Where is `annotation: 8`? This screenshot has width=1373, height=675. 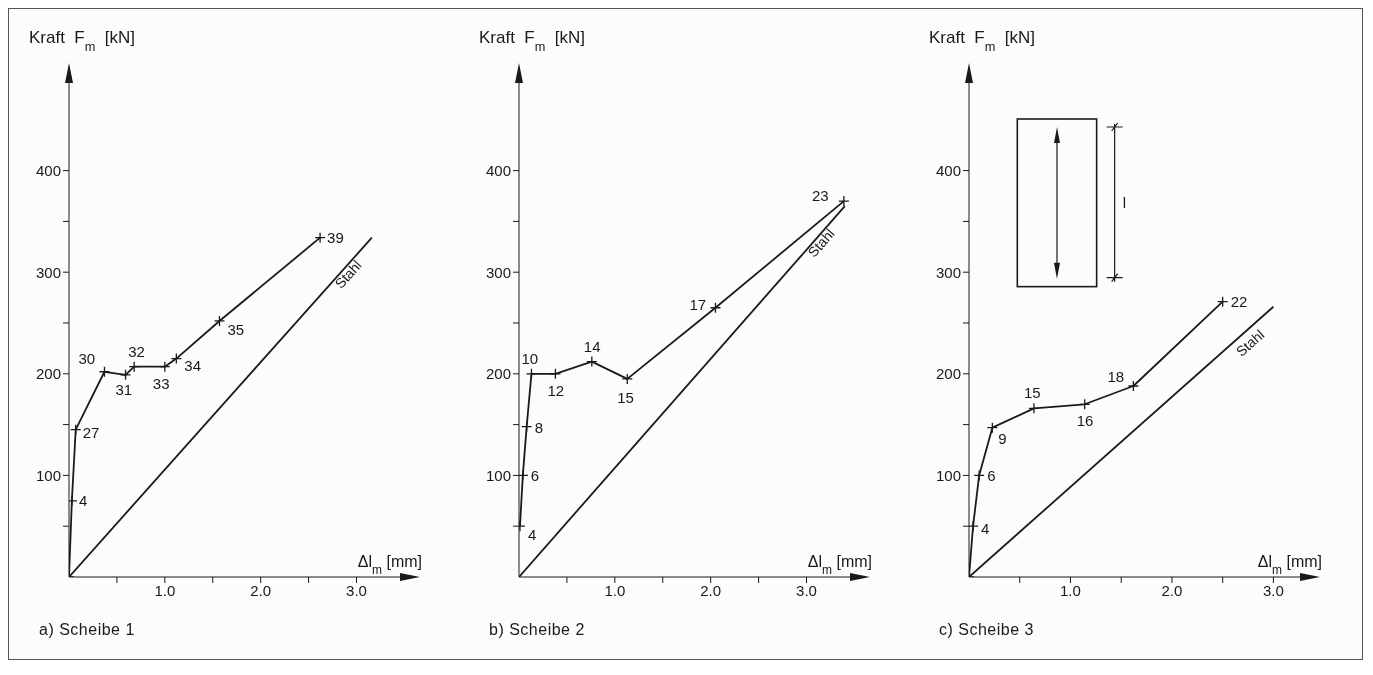 annotation: 8 is located at coordinates (539, 427).